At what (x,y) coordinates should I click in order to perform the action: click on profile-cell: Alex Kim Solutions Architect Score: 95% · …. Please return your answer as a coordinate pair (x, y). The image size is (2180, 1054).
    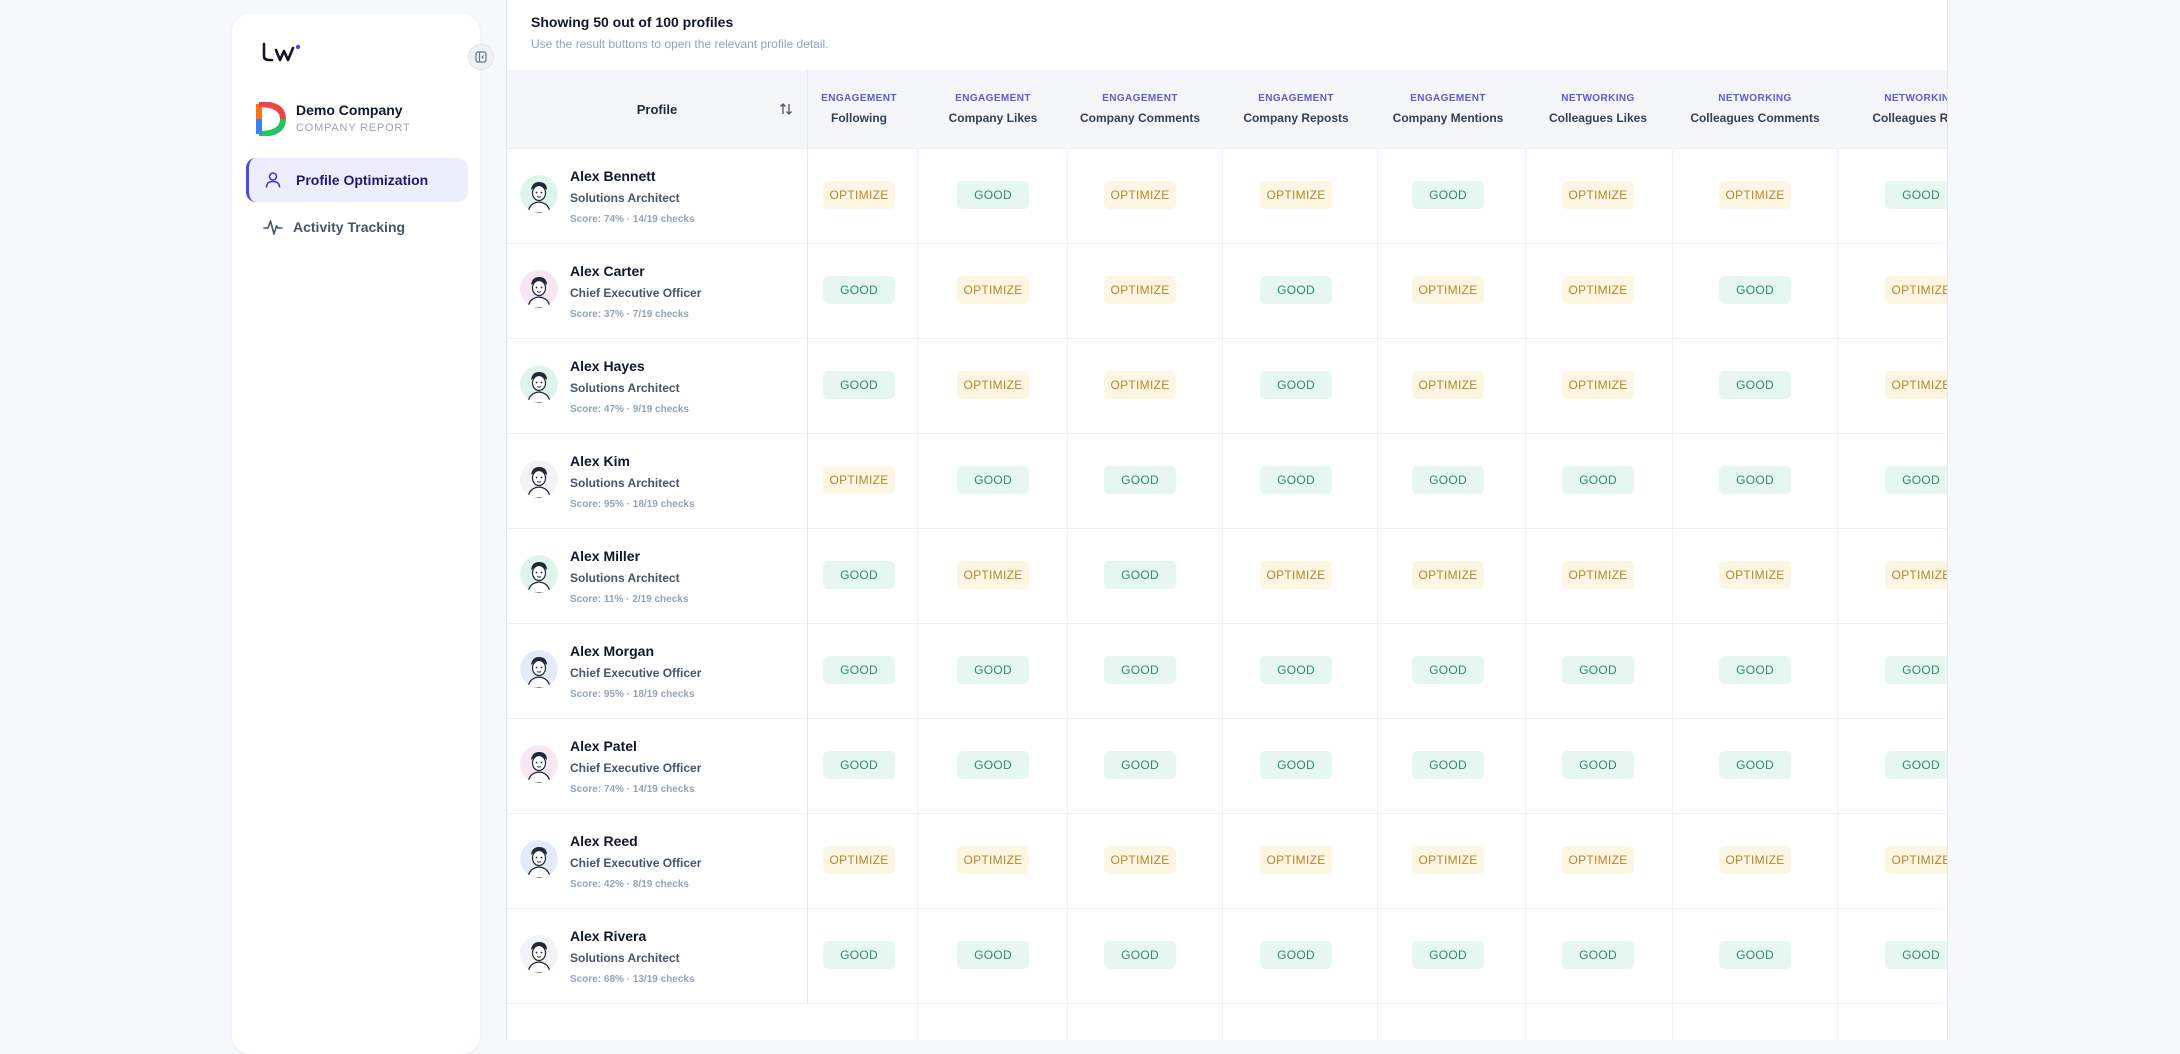
    Looking at the image, I should click on (657, 480).